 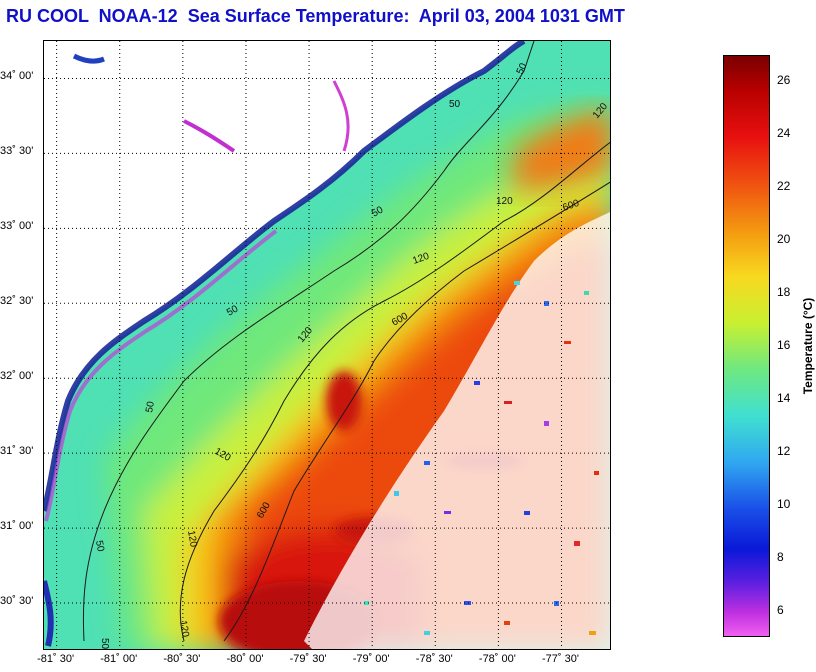 I want to click on latitude-tick-label: 31˚ 30', so click(x=17, y=451).